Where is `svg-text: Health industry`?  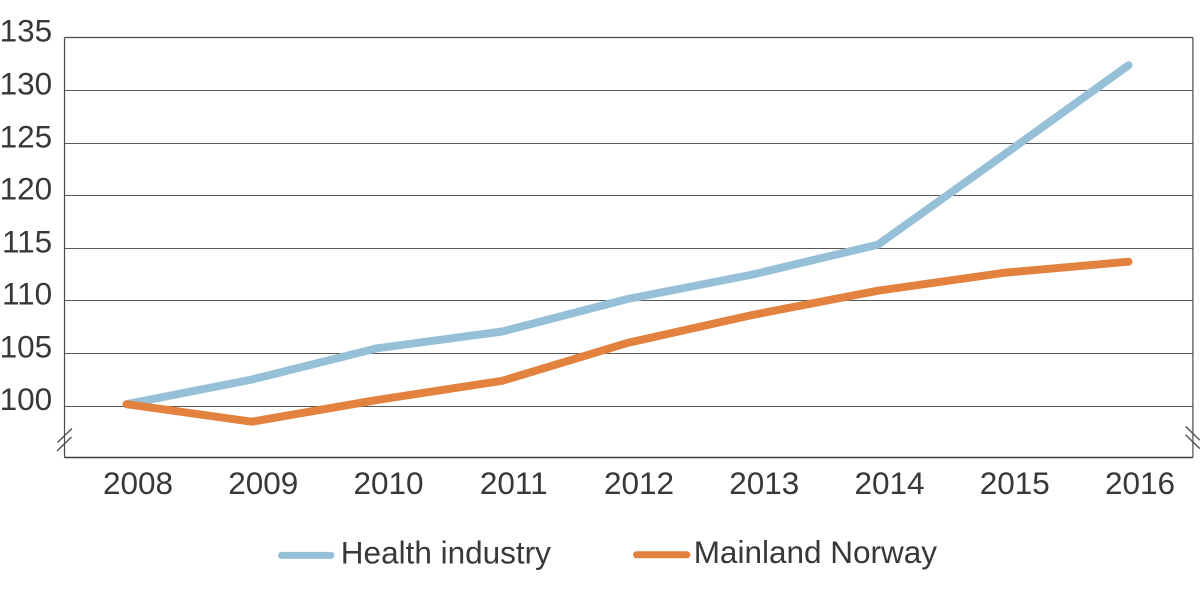 svg-text: Health industry is located at coordinates (446, 553).